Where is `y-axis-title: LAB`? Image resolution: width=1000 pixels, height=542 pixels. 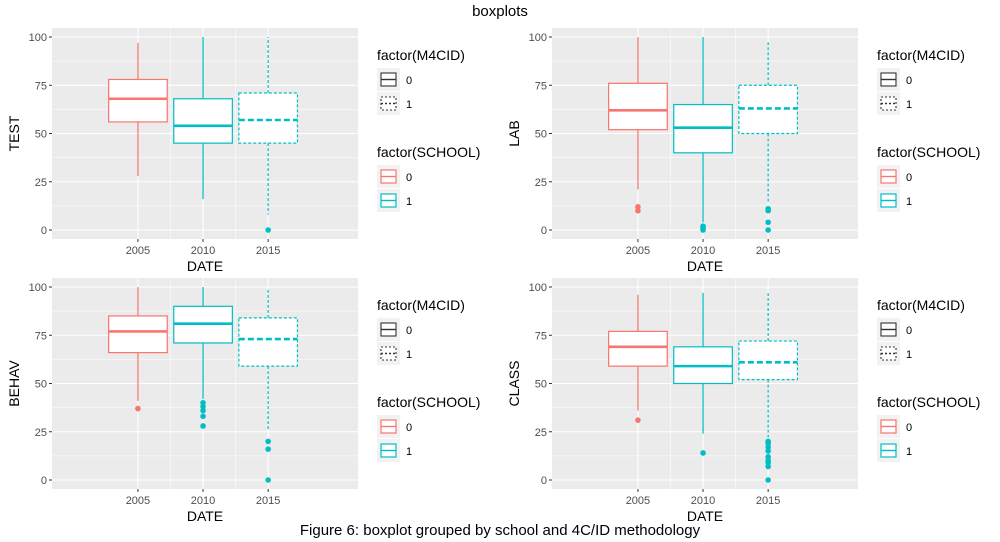 y-axis-title: LAB is located at coordinates (514, 133).